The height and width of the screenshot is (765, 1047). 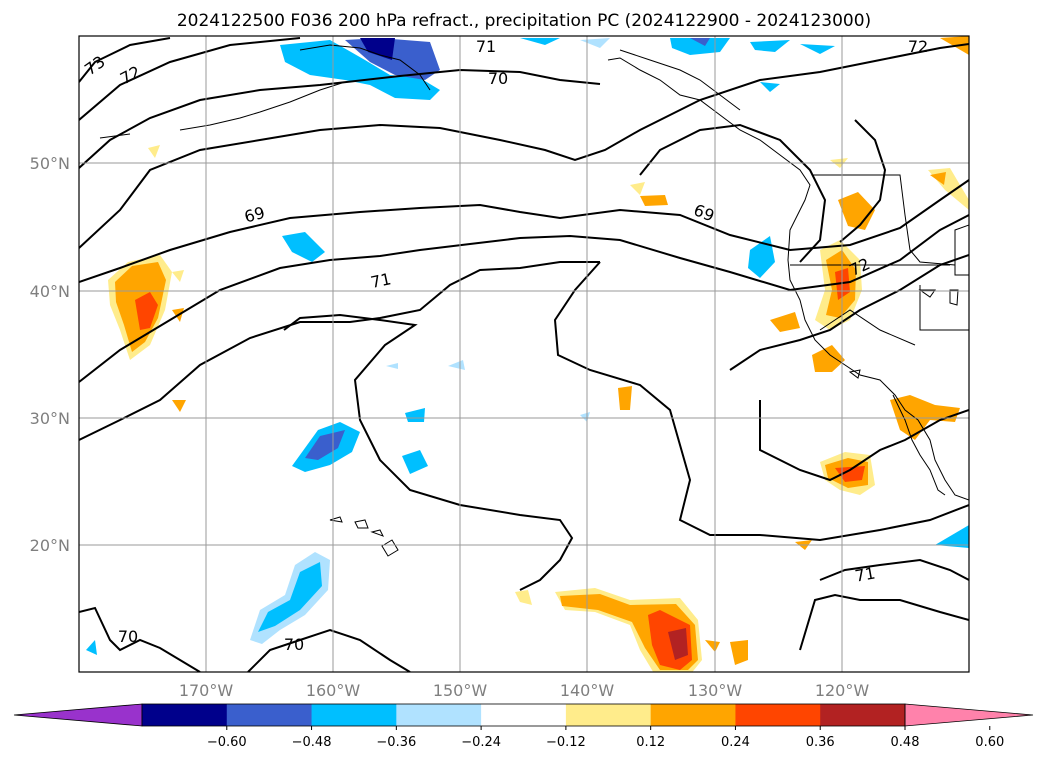 What do you see at coordinates (969, 715) in the screenshot?
I see `colorbar-extend-high` at bounding box center [969, 715].